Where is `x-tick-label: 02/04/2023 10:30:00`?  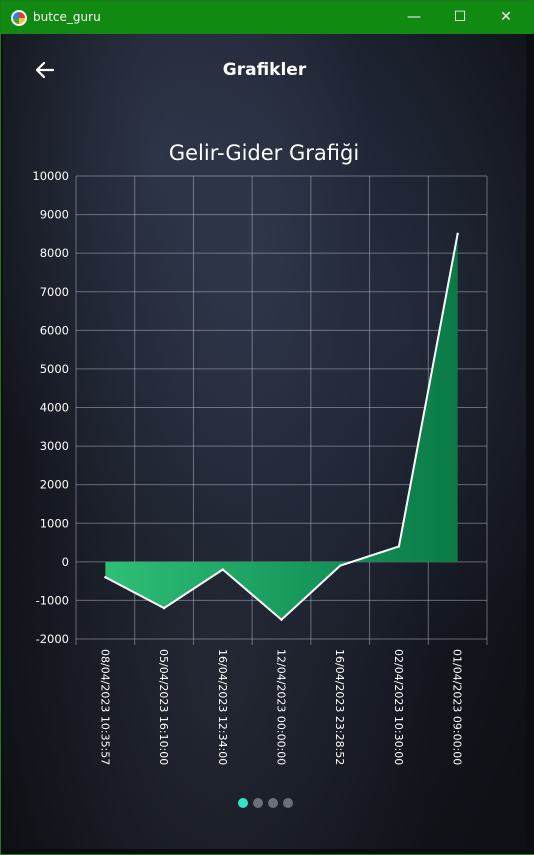 x-tick-label: 02/04/2023 10:30:00 is located at coordinates (398, 707).